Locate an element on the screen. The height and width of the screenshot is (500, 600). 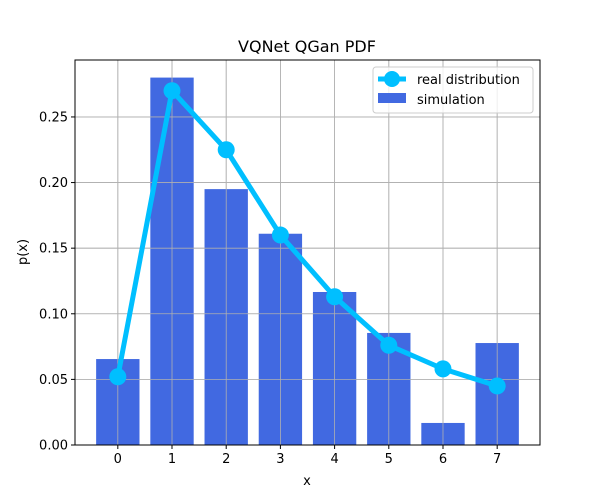
legend-label-real: real distribution is located at coordinates (468, 80).